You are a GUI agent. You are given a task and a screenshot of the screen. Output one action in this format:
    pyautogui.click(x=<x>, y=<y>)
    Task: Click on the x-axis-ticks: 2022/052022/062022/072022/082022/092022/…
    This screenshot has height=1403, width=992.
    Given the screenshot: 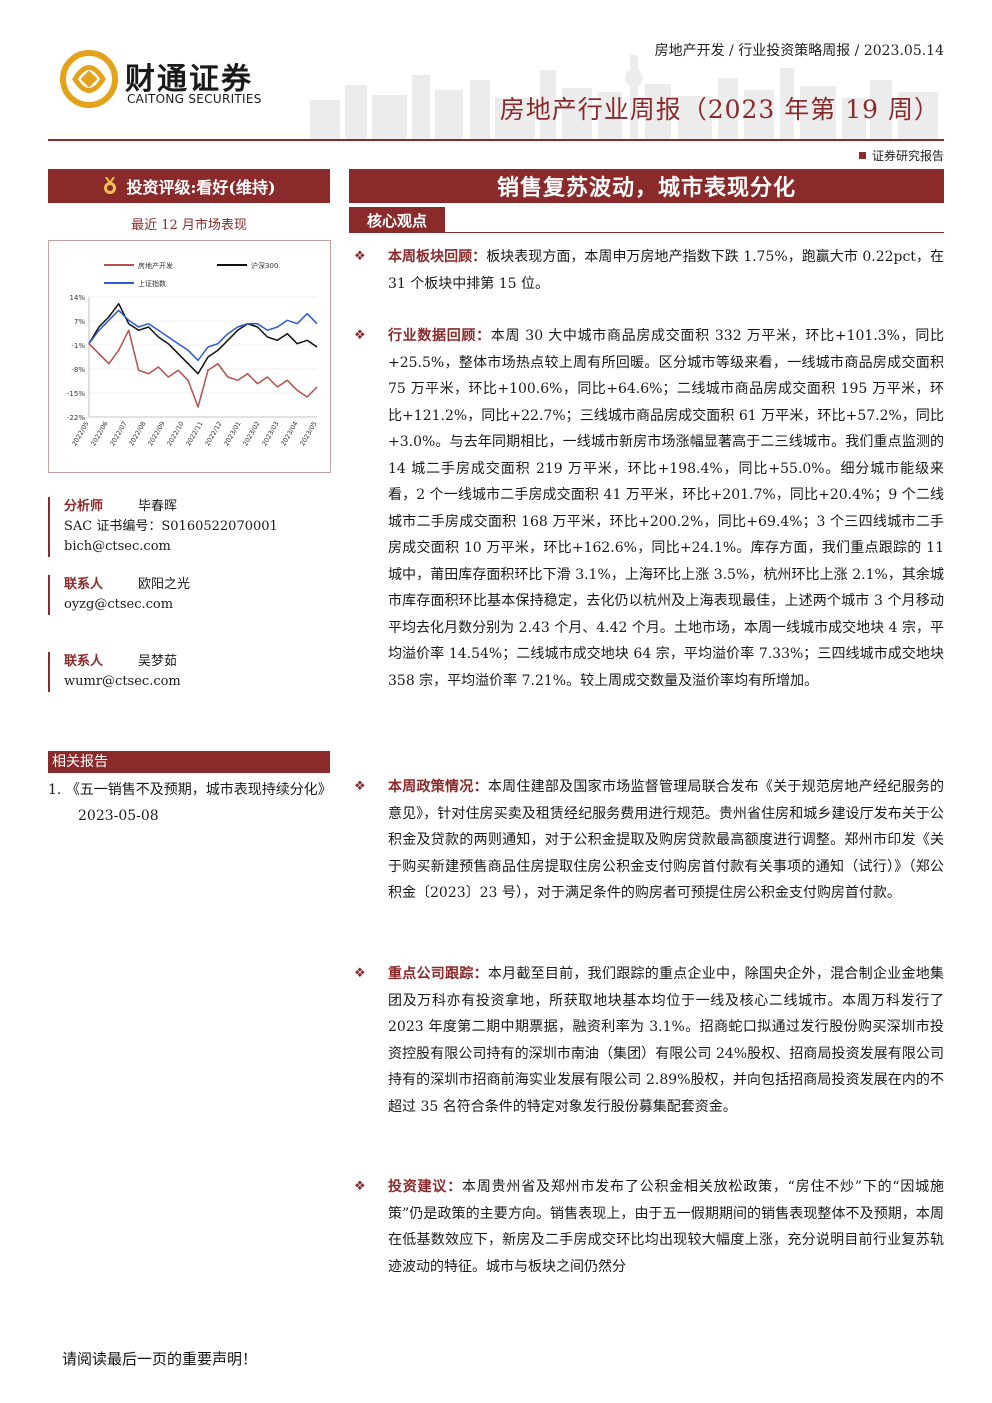 What is the action you would take?
    pyautogui.click(x=194, y=433)
    